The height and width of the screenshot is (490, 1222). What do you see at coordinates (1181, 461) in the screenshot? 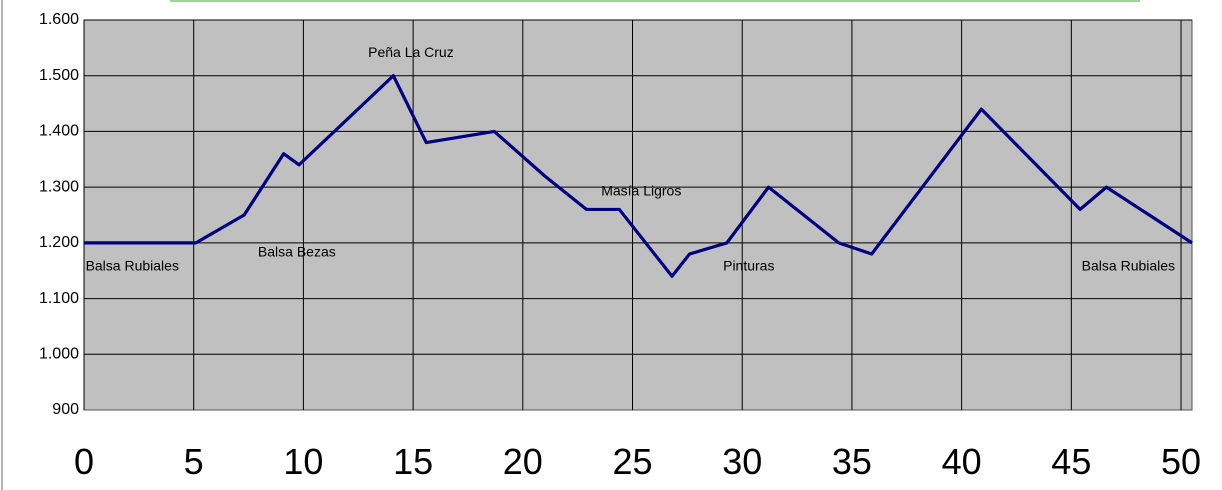
I see `x-tick-label: 50` at bounding box center [1181, 461].